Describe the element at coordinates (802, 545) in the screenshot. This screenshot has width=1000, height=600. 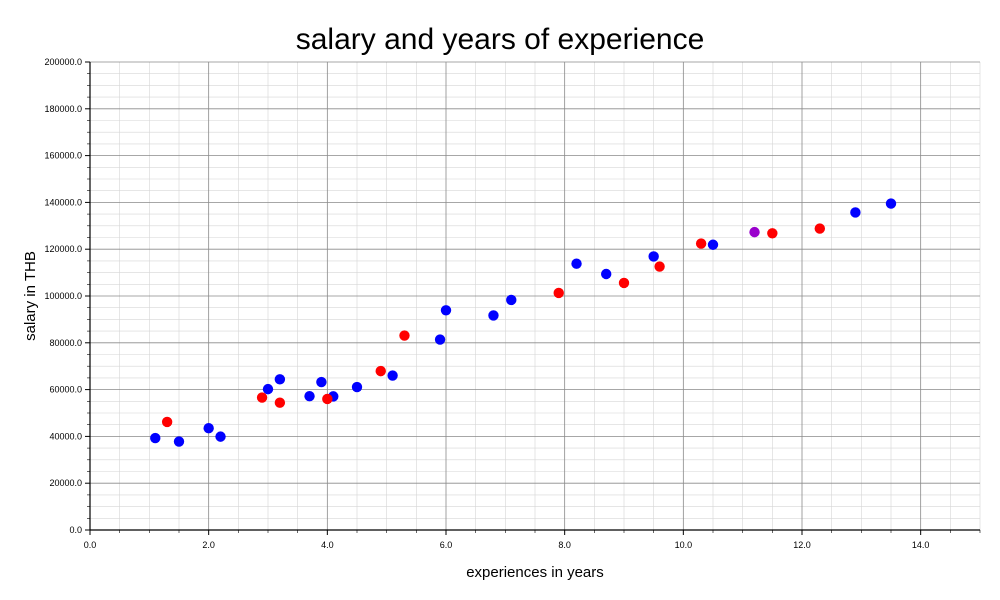
I see `x-tick-label: 12.0` at that location.